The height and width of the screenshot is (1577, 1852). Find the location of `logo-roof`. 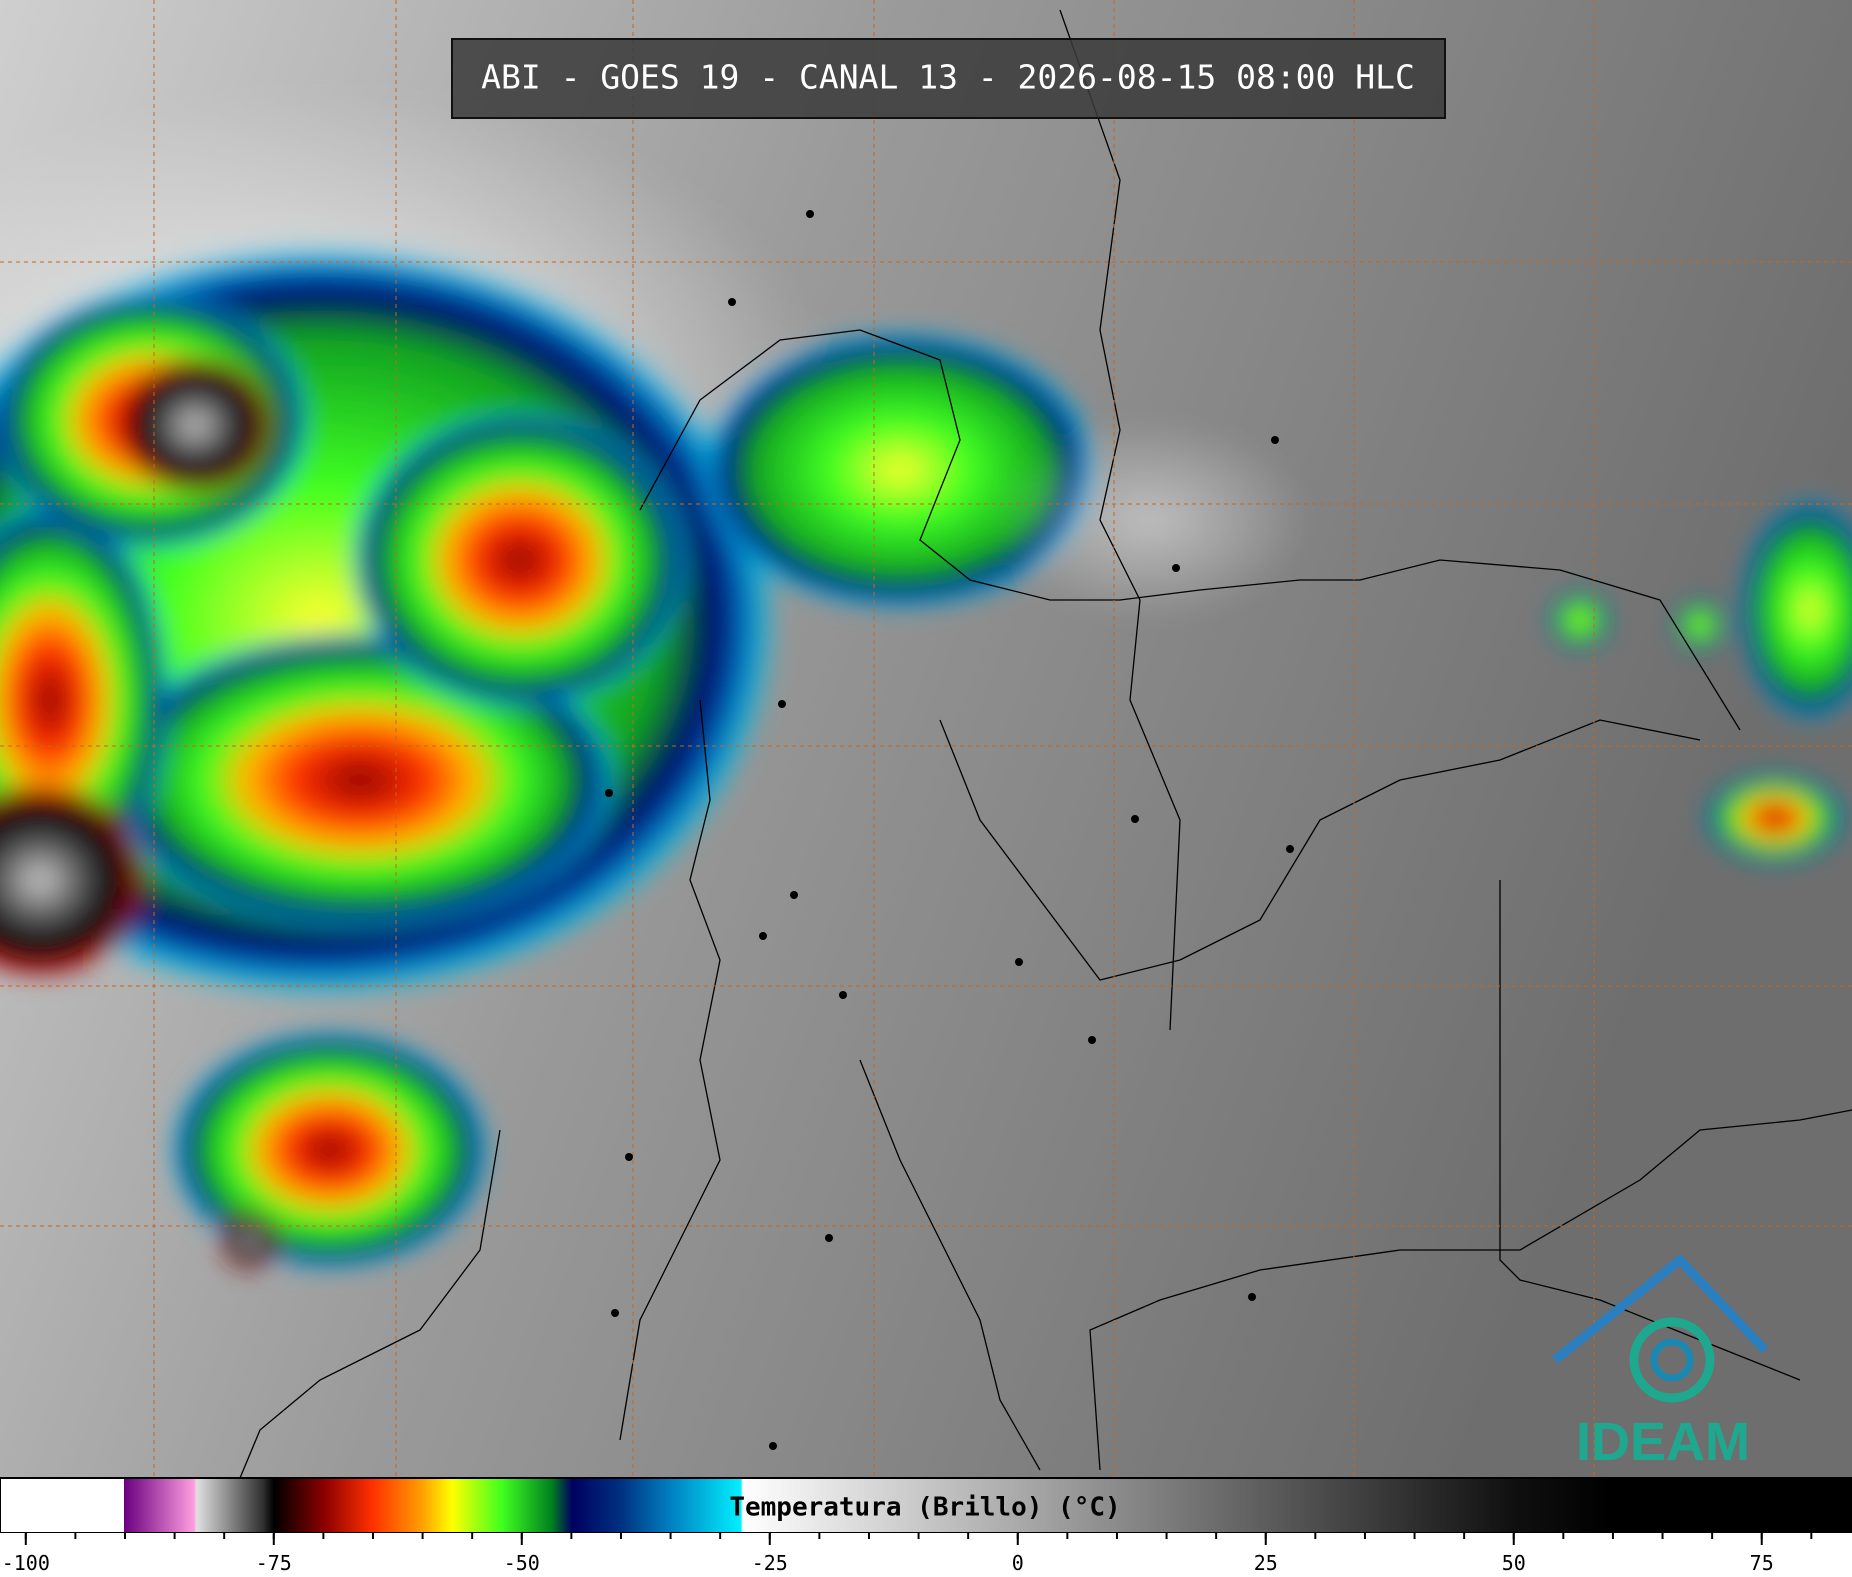

logo-roof is located at coordinates (1660, 1308).